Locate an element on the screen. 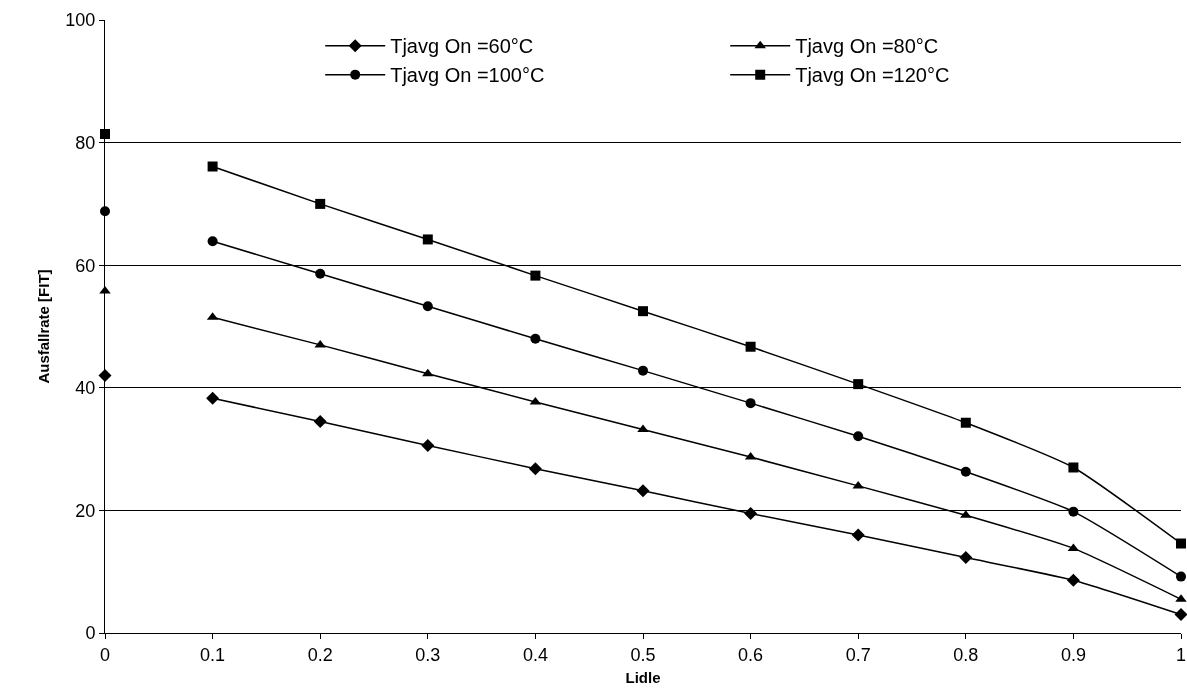 Image resolution: width=1187 pixels, height=699 pixels. y-tick-label: 100 is located at coordinates (80, 20).